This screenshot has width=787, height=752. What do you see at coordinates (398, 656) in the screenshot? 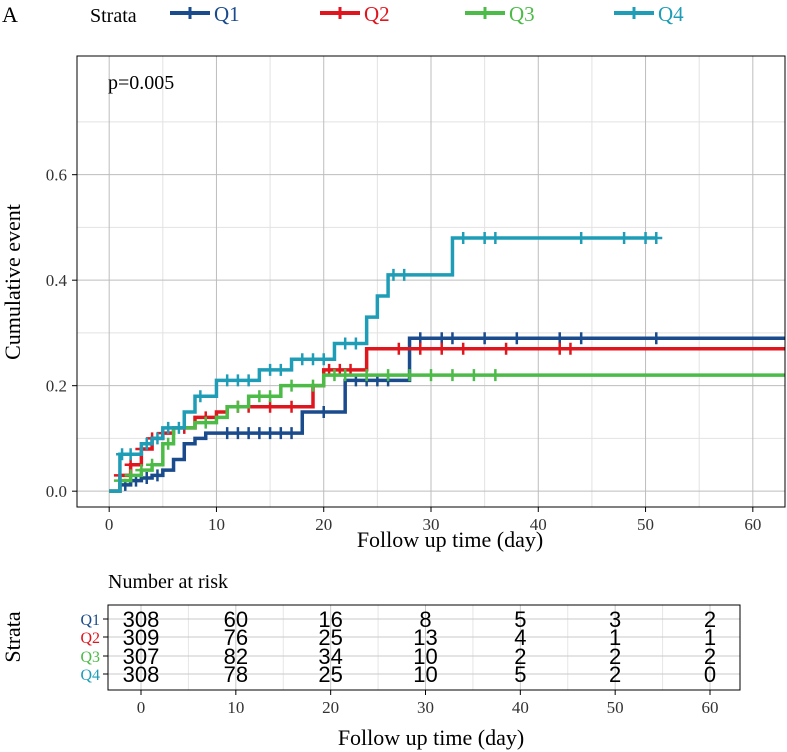
I see `risk-row-Q3: Q3 307 82 34 10 2 2 2` at bounding box center [398, 656].